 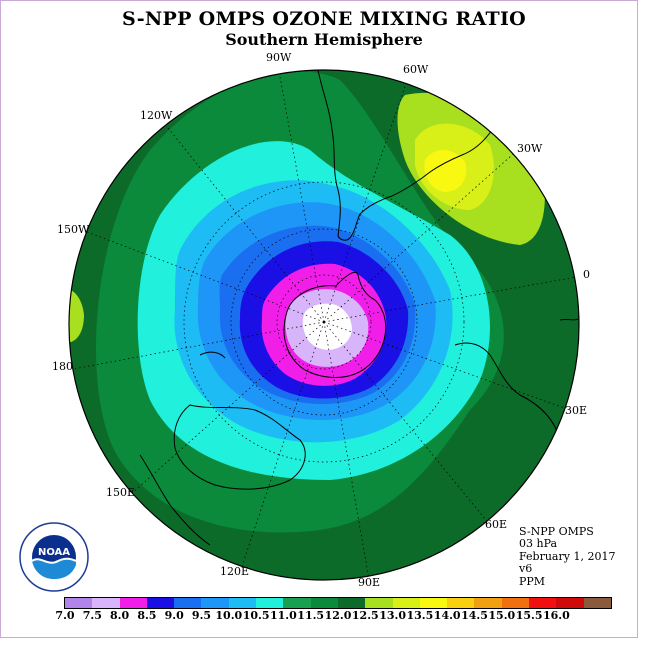 I want to click on info-units: PPM, so click(x=532, y=581).